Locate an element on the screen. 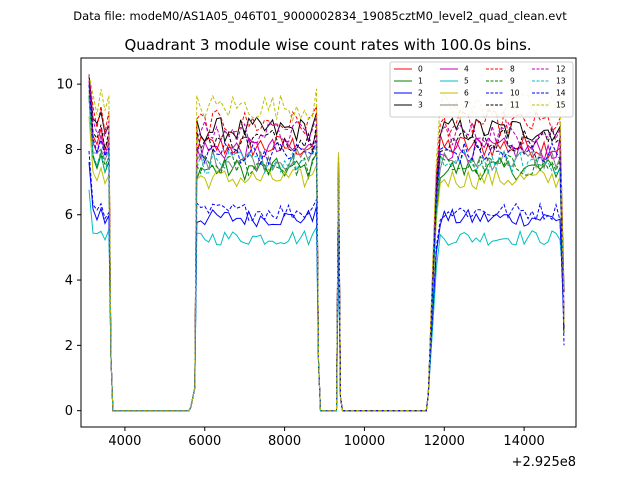 Image resolution: width=640 pixels, height=480 pixels. y-tick-label: 2 is located at coordinates (69, 346).